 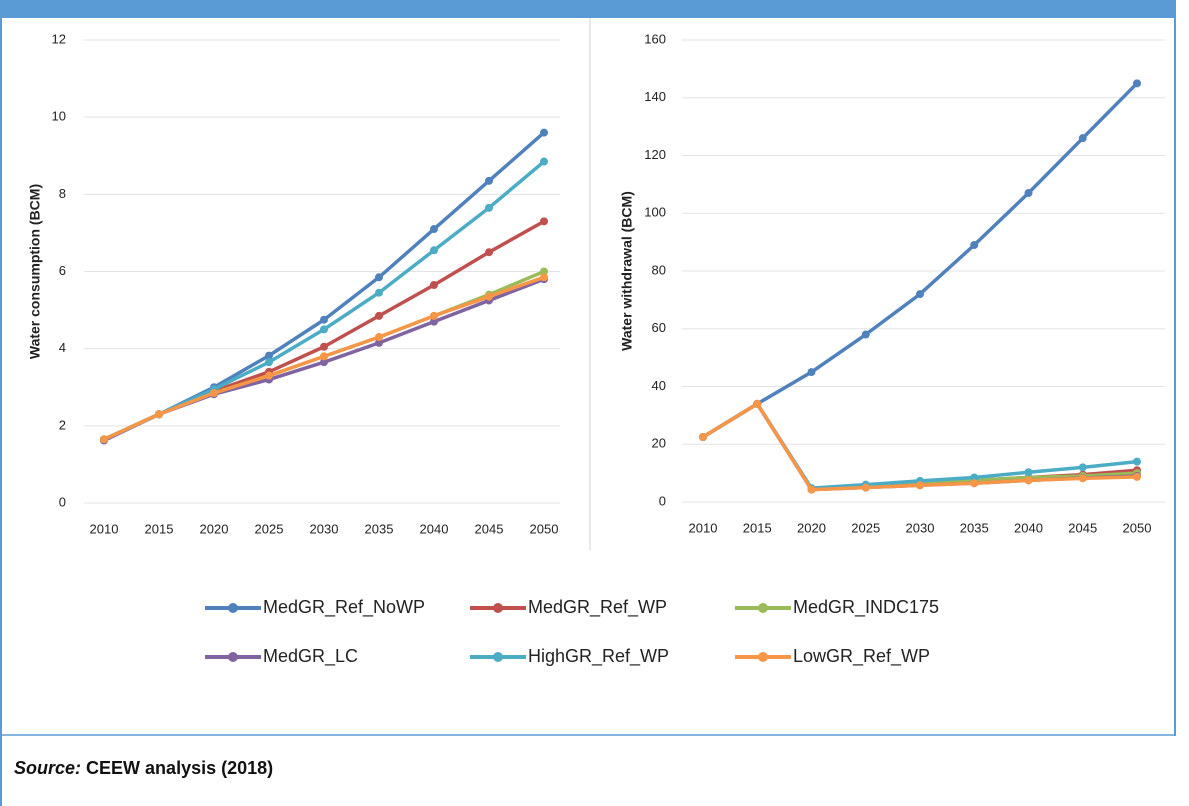 What do you see at coordinates (659, 269) in the screenshot?
I see `y-tick-label: 80` at bounding box center [659, 269].